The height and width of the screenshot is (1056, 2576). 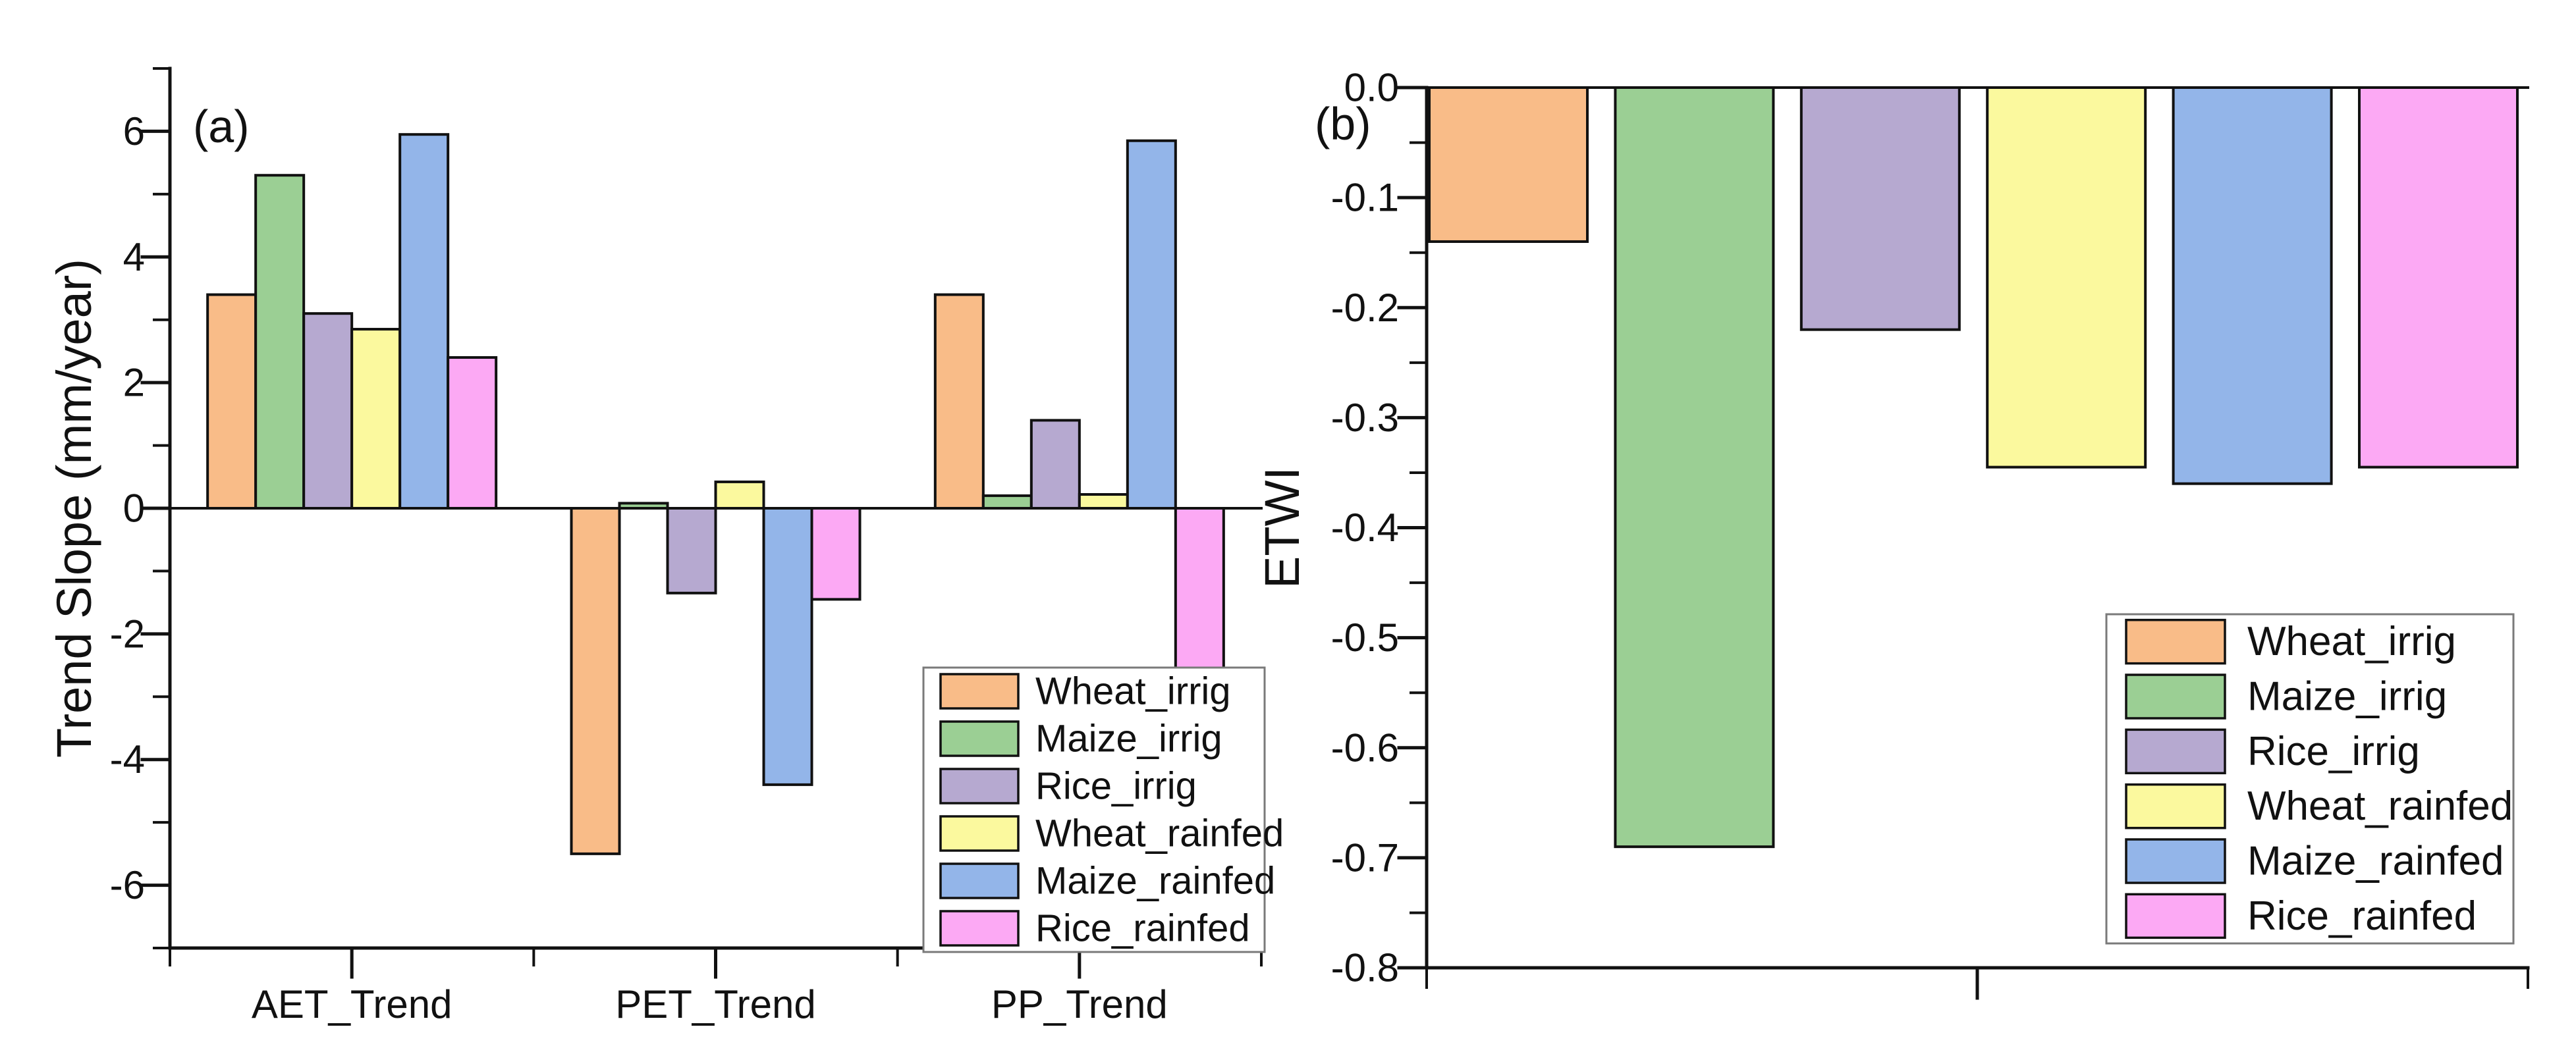 I want to click on bar-Maize_rainfed-AET_Trend, so click(x=424, y=321).